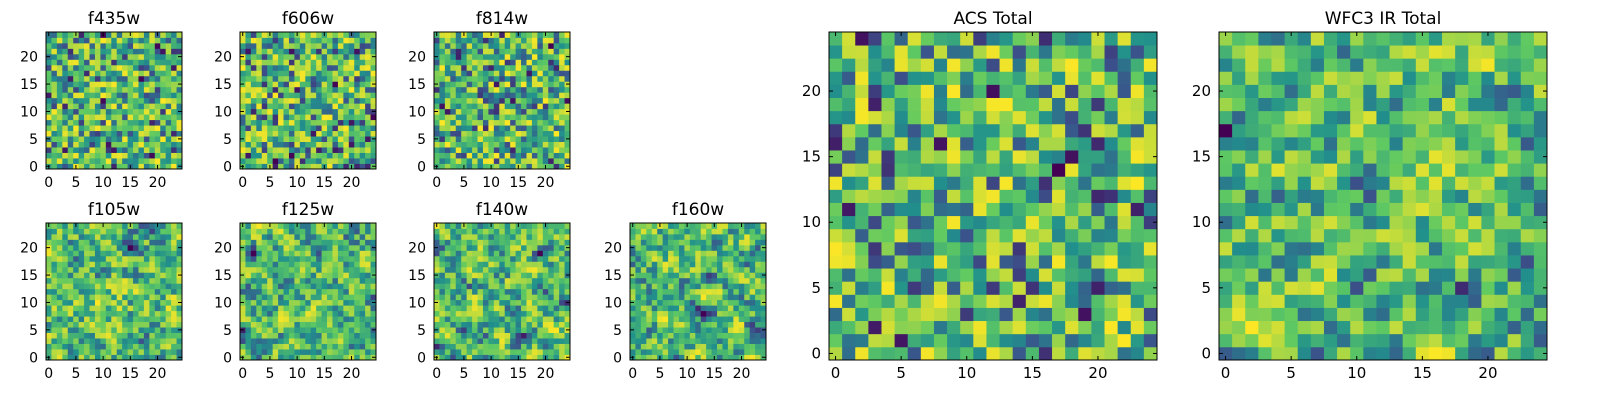 The height and width of the screenshot is (400, 1600). What do you see at coordinates (617, 358) in the screenshot?
I see `y-tick-label: 0` at bounding box center [617, 358].